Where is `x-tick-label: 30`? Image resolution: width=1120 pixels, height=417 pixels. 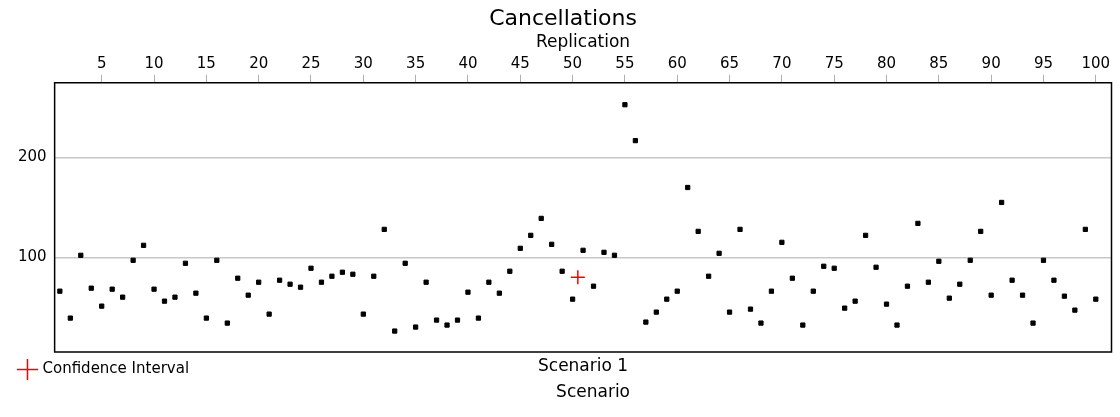
x-tick-label: 30 is located at coordinates (363, 62).